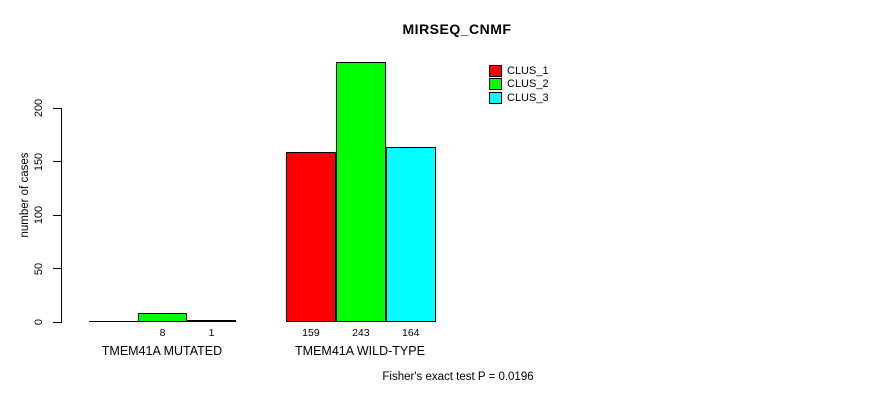 The image size is (890, 400). What do you see at coordinates (360, 351) in the screenshot?
I see `group-label-wildtype: TMEM41A WILD-TYPE` at bounding box center [360, 351].